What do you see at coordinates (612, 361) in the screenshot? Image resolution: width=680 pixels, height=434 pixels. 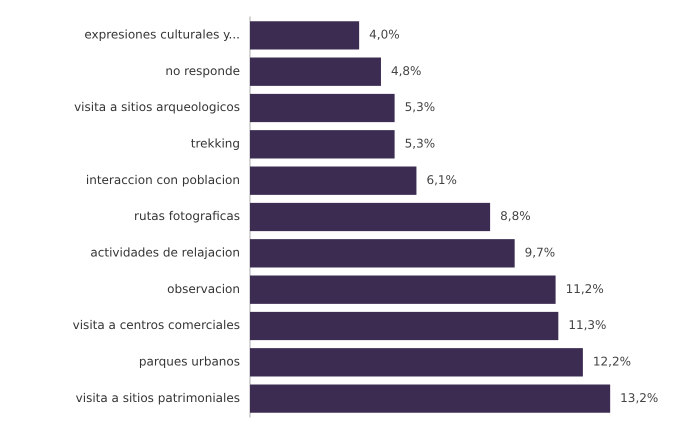 I see `data-label: 12,2%` at bounding box center [612, 361].